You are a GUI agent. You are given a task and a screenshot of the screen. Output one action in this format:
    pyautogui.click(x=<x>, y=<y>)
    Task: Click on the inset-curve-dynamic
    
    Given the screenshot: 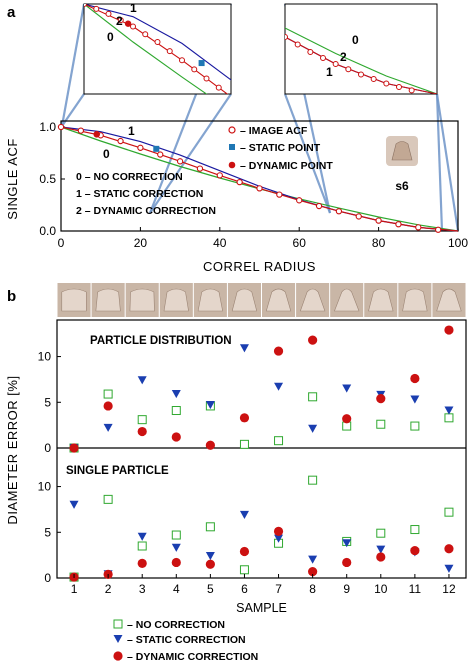 What is the action you would take?
    pyautogui.click(x=156, y=49)
    